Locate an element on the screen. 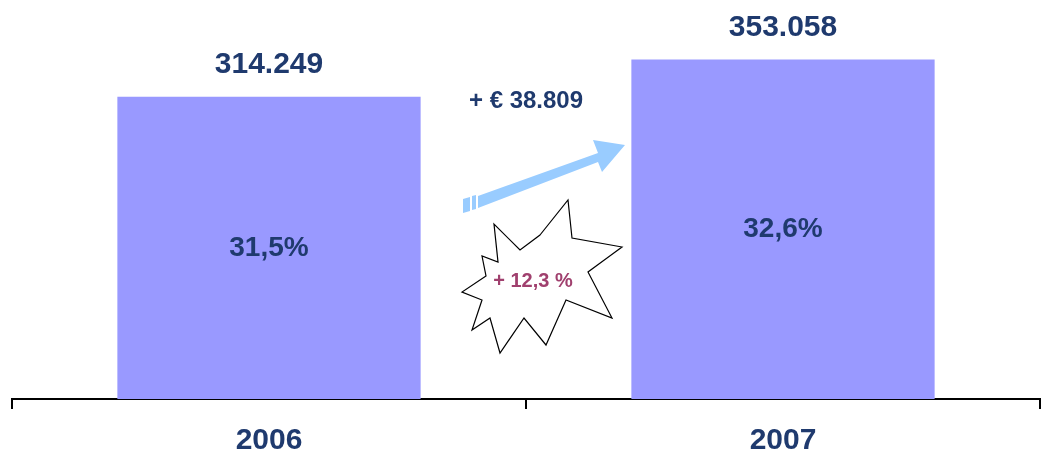 The height and width of the screenshot is (473, 1042). annotation: + 12,3 % is located at coordinates (533, 279).